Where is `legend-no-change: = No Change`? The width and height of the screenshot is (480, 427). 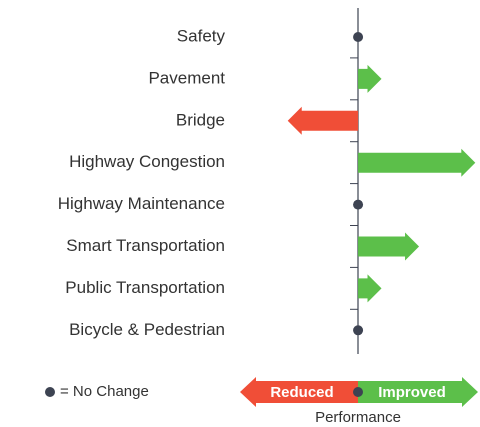
legend-no-change: = No Change is located at coordinates (104, 391).